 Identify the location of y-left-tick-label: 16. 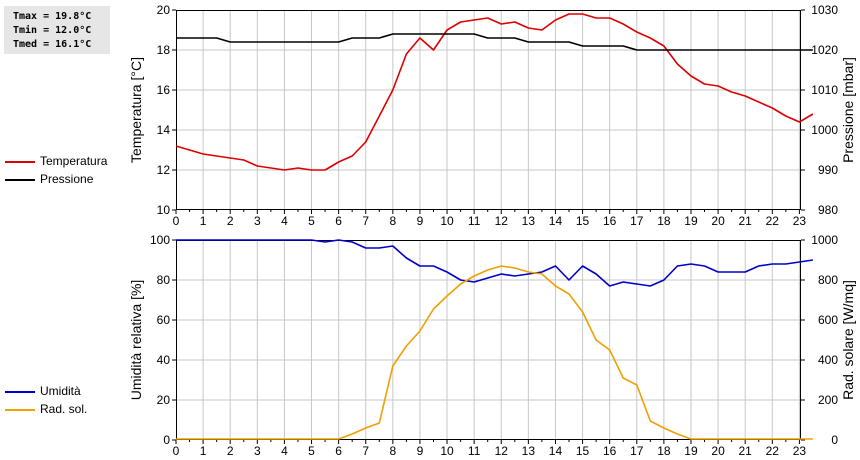
(164, 90).